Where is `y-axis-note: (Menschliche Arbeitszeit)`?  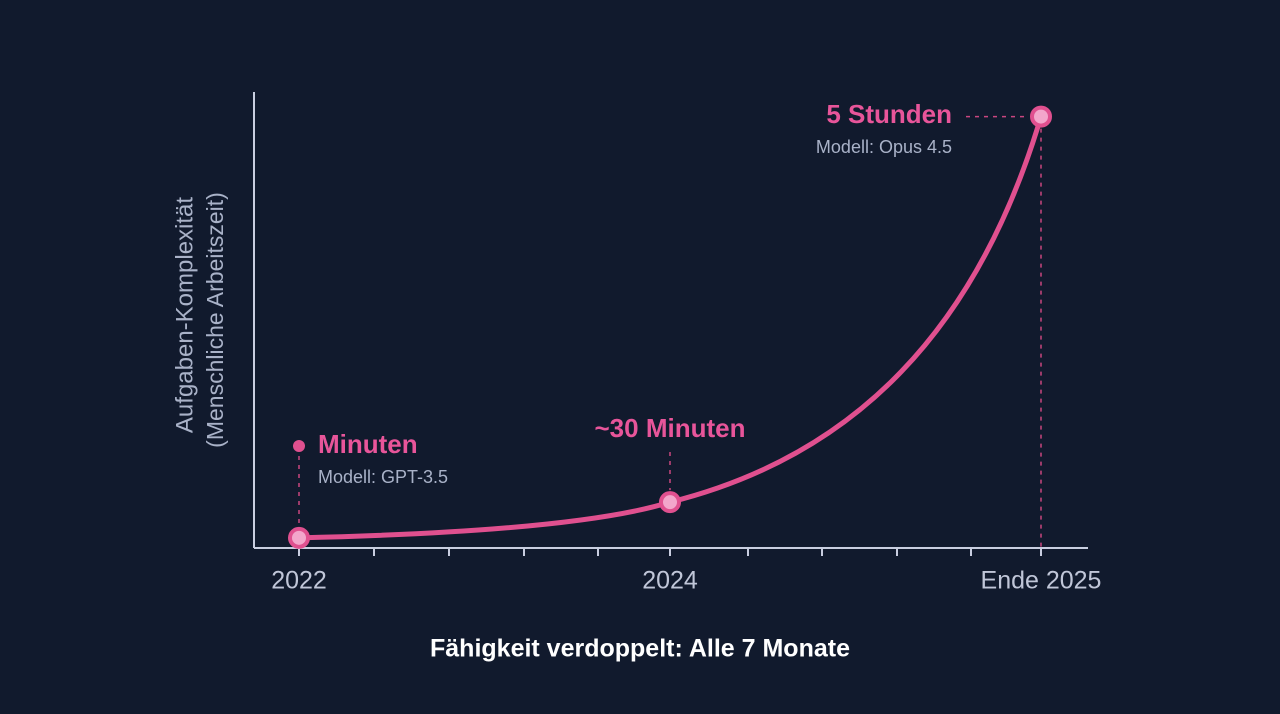
y-axis-note: (Menschliche Arbeitszeit) is located at coordinates (215, 320).